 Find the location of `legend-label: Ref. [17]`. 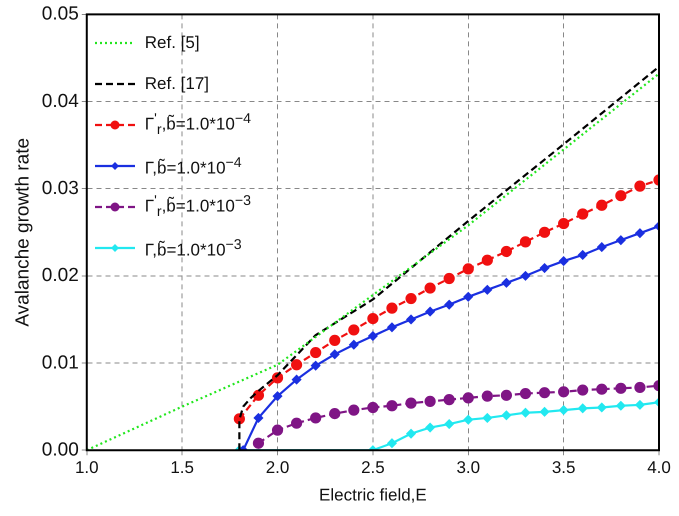

legend-label: Ref. [17] is located at coordinates (177, 84).